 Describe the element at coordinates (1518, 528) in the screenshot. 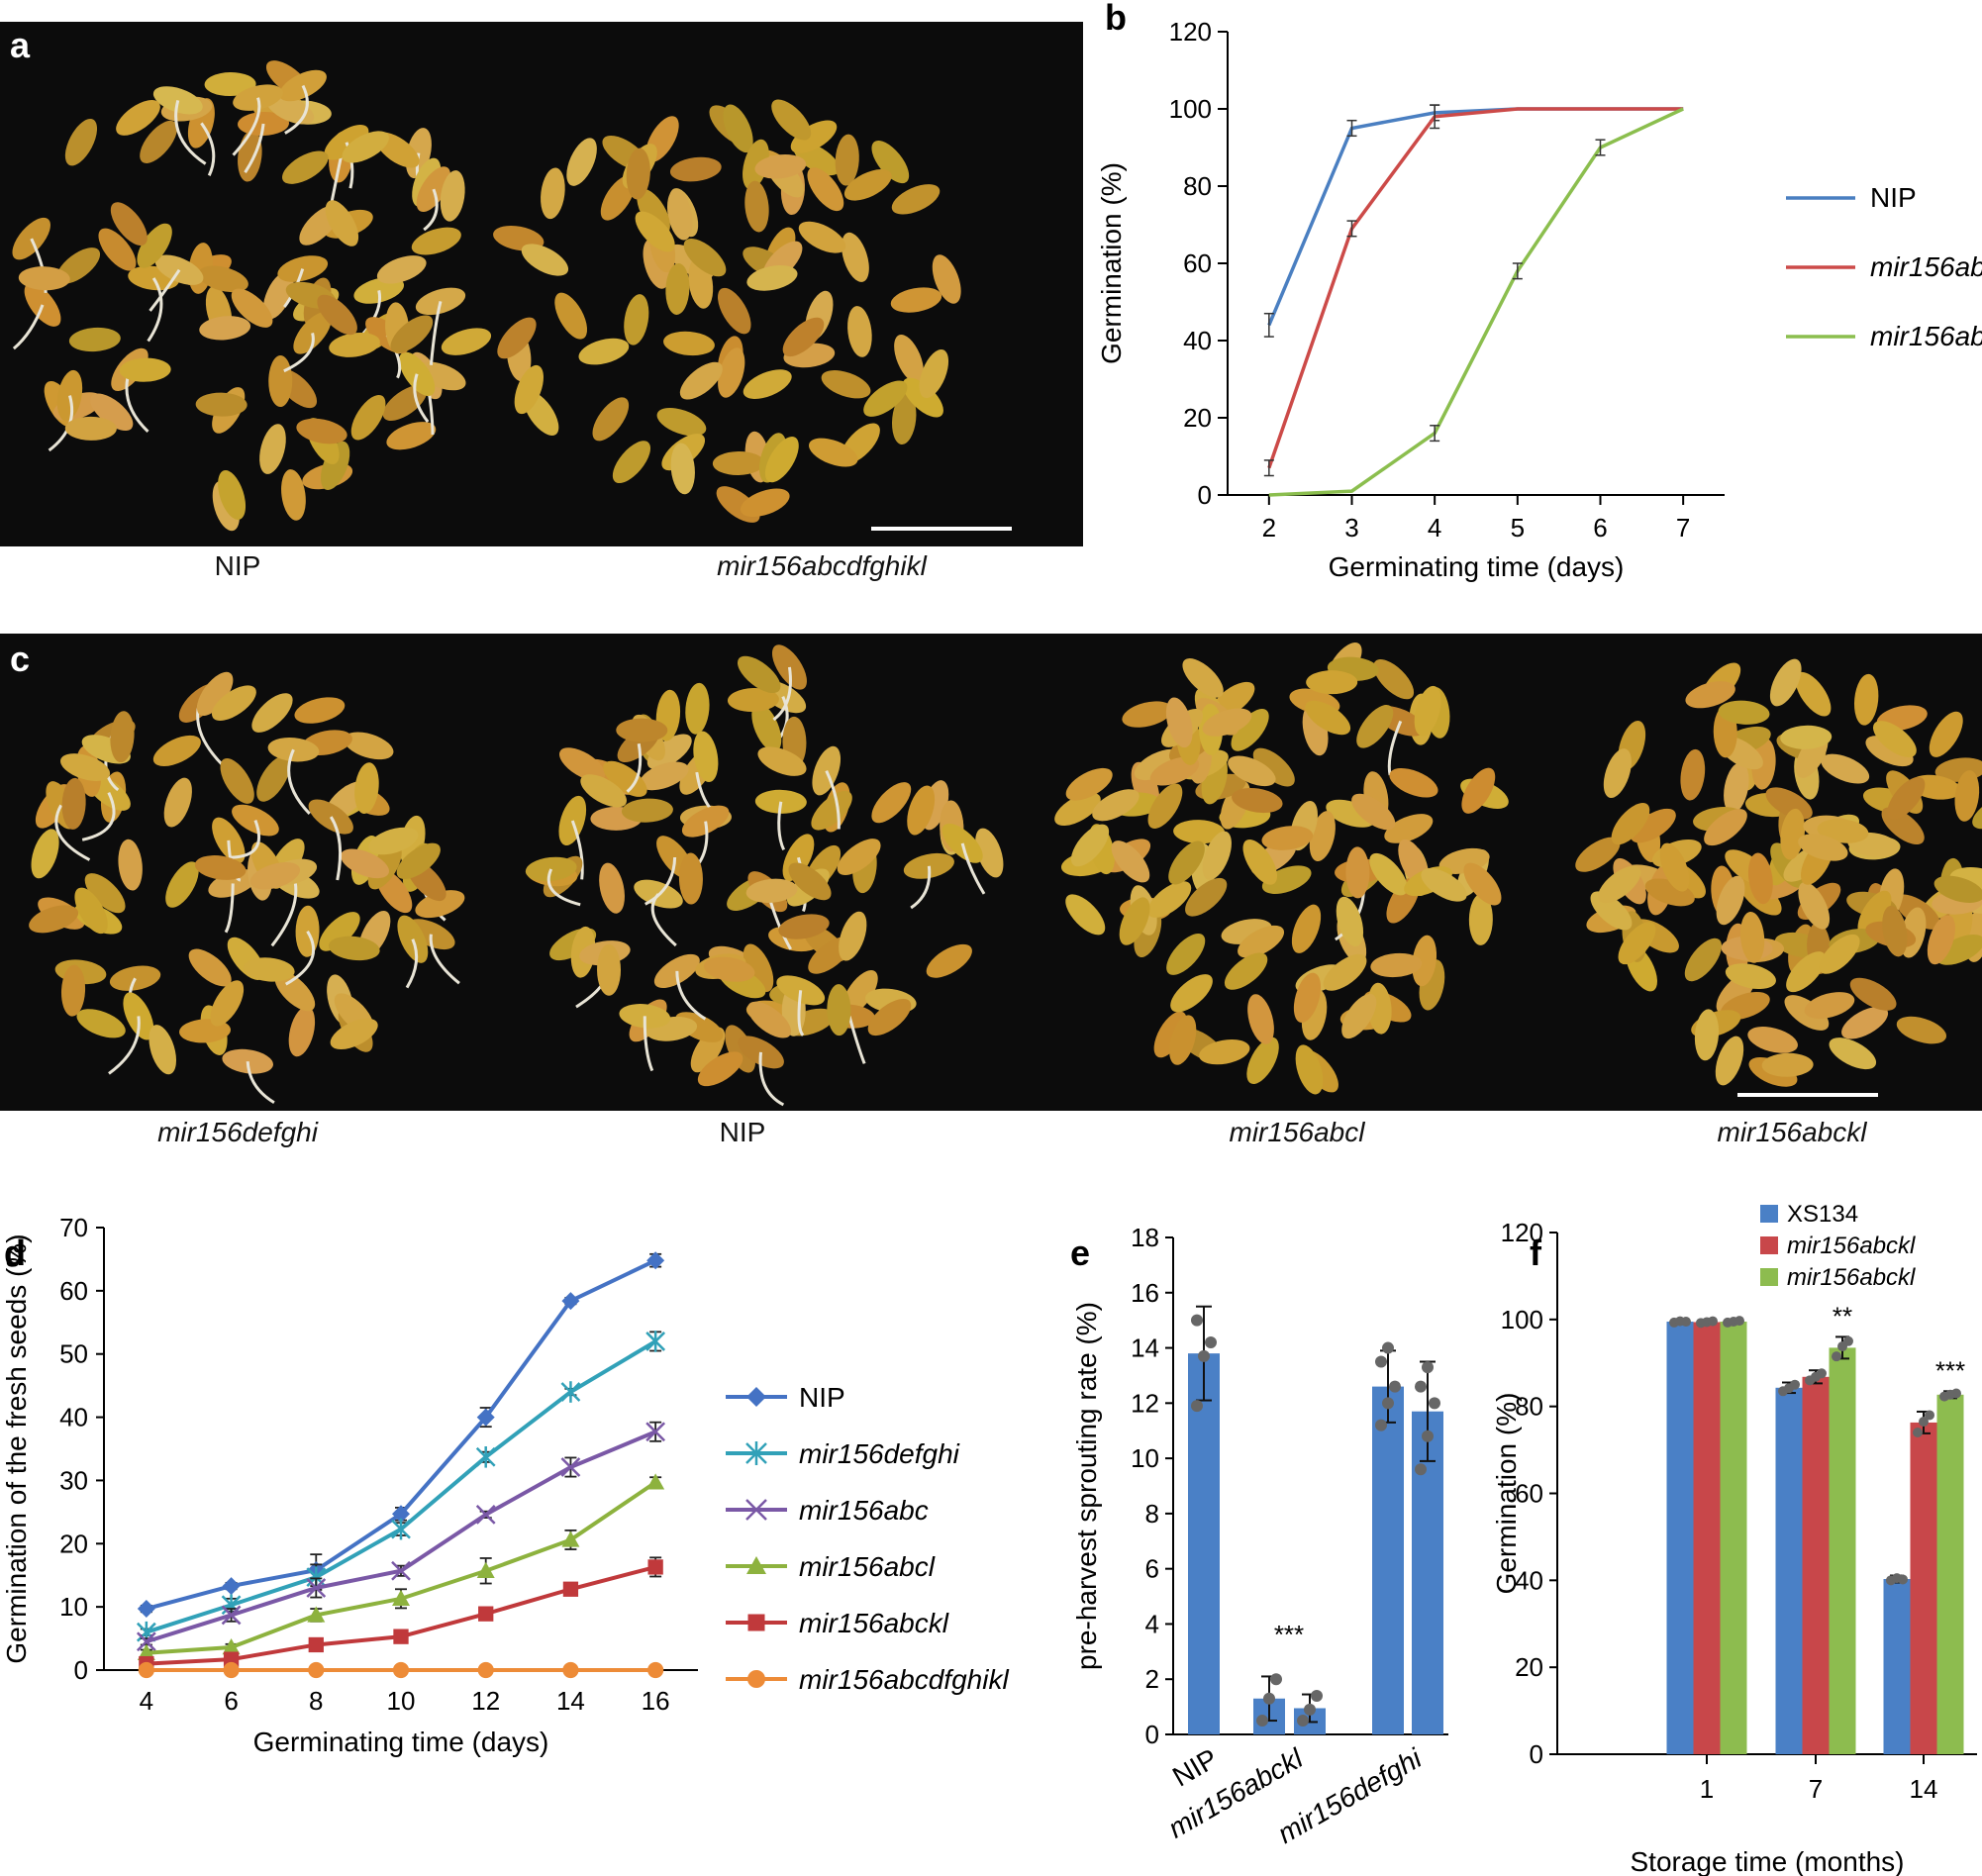

I see `x-tick-label: 5` at that location.